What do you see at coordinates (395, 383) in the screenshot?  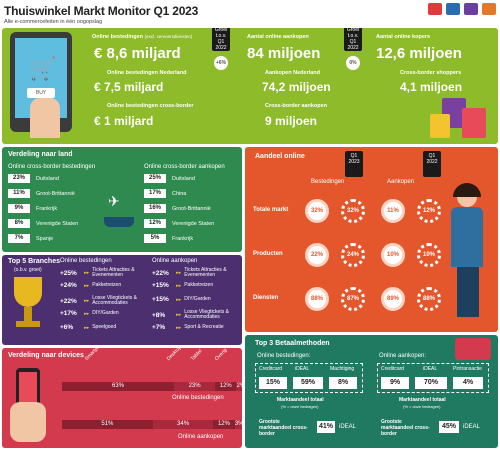 I see `right-m1-pct: 9%` at bounding box center [395, 383].